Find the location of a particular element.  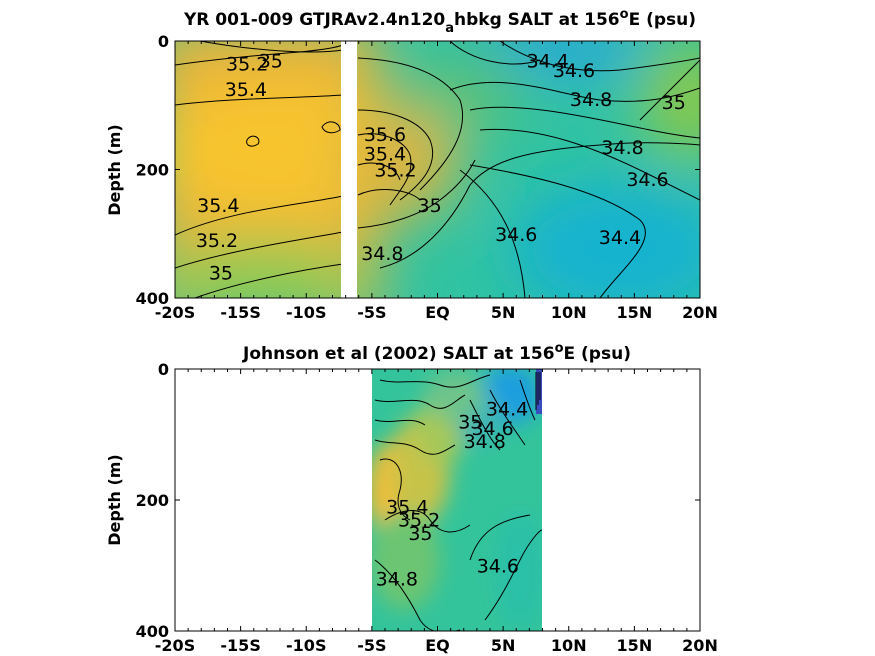

bottom-x-tick-label: 5N is located at coordinates (503, 645).